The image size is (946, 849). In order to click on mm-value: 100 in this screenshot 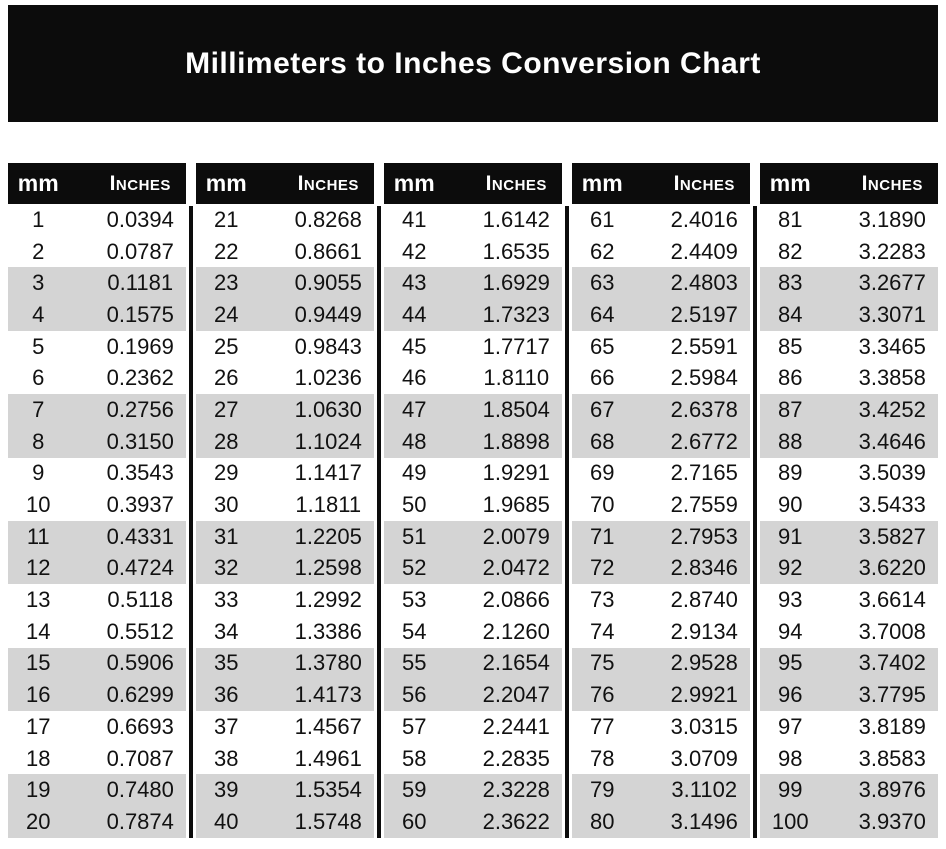, I will do `click(790, 821)`.